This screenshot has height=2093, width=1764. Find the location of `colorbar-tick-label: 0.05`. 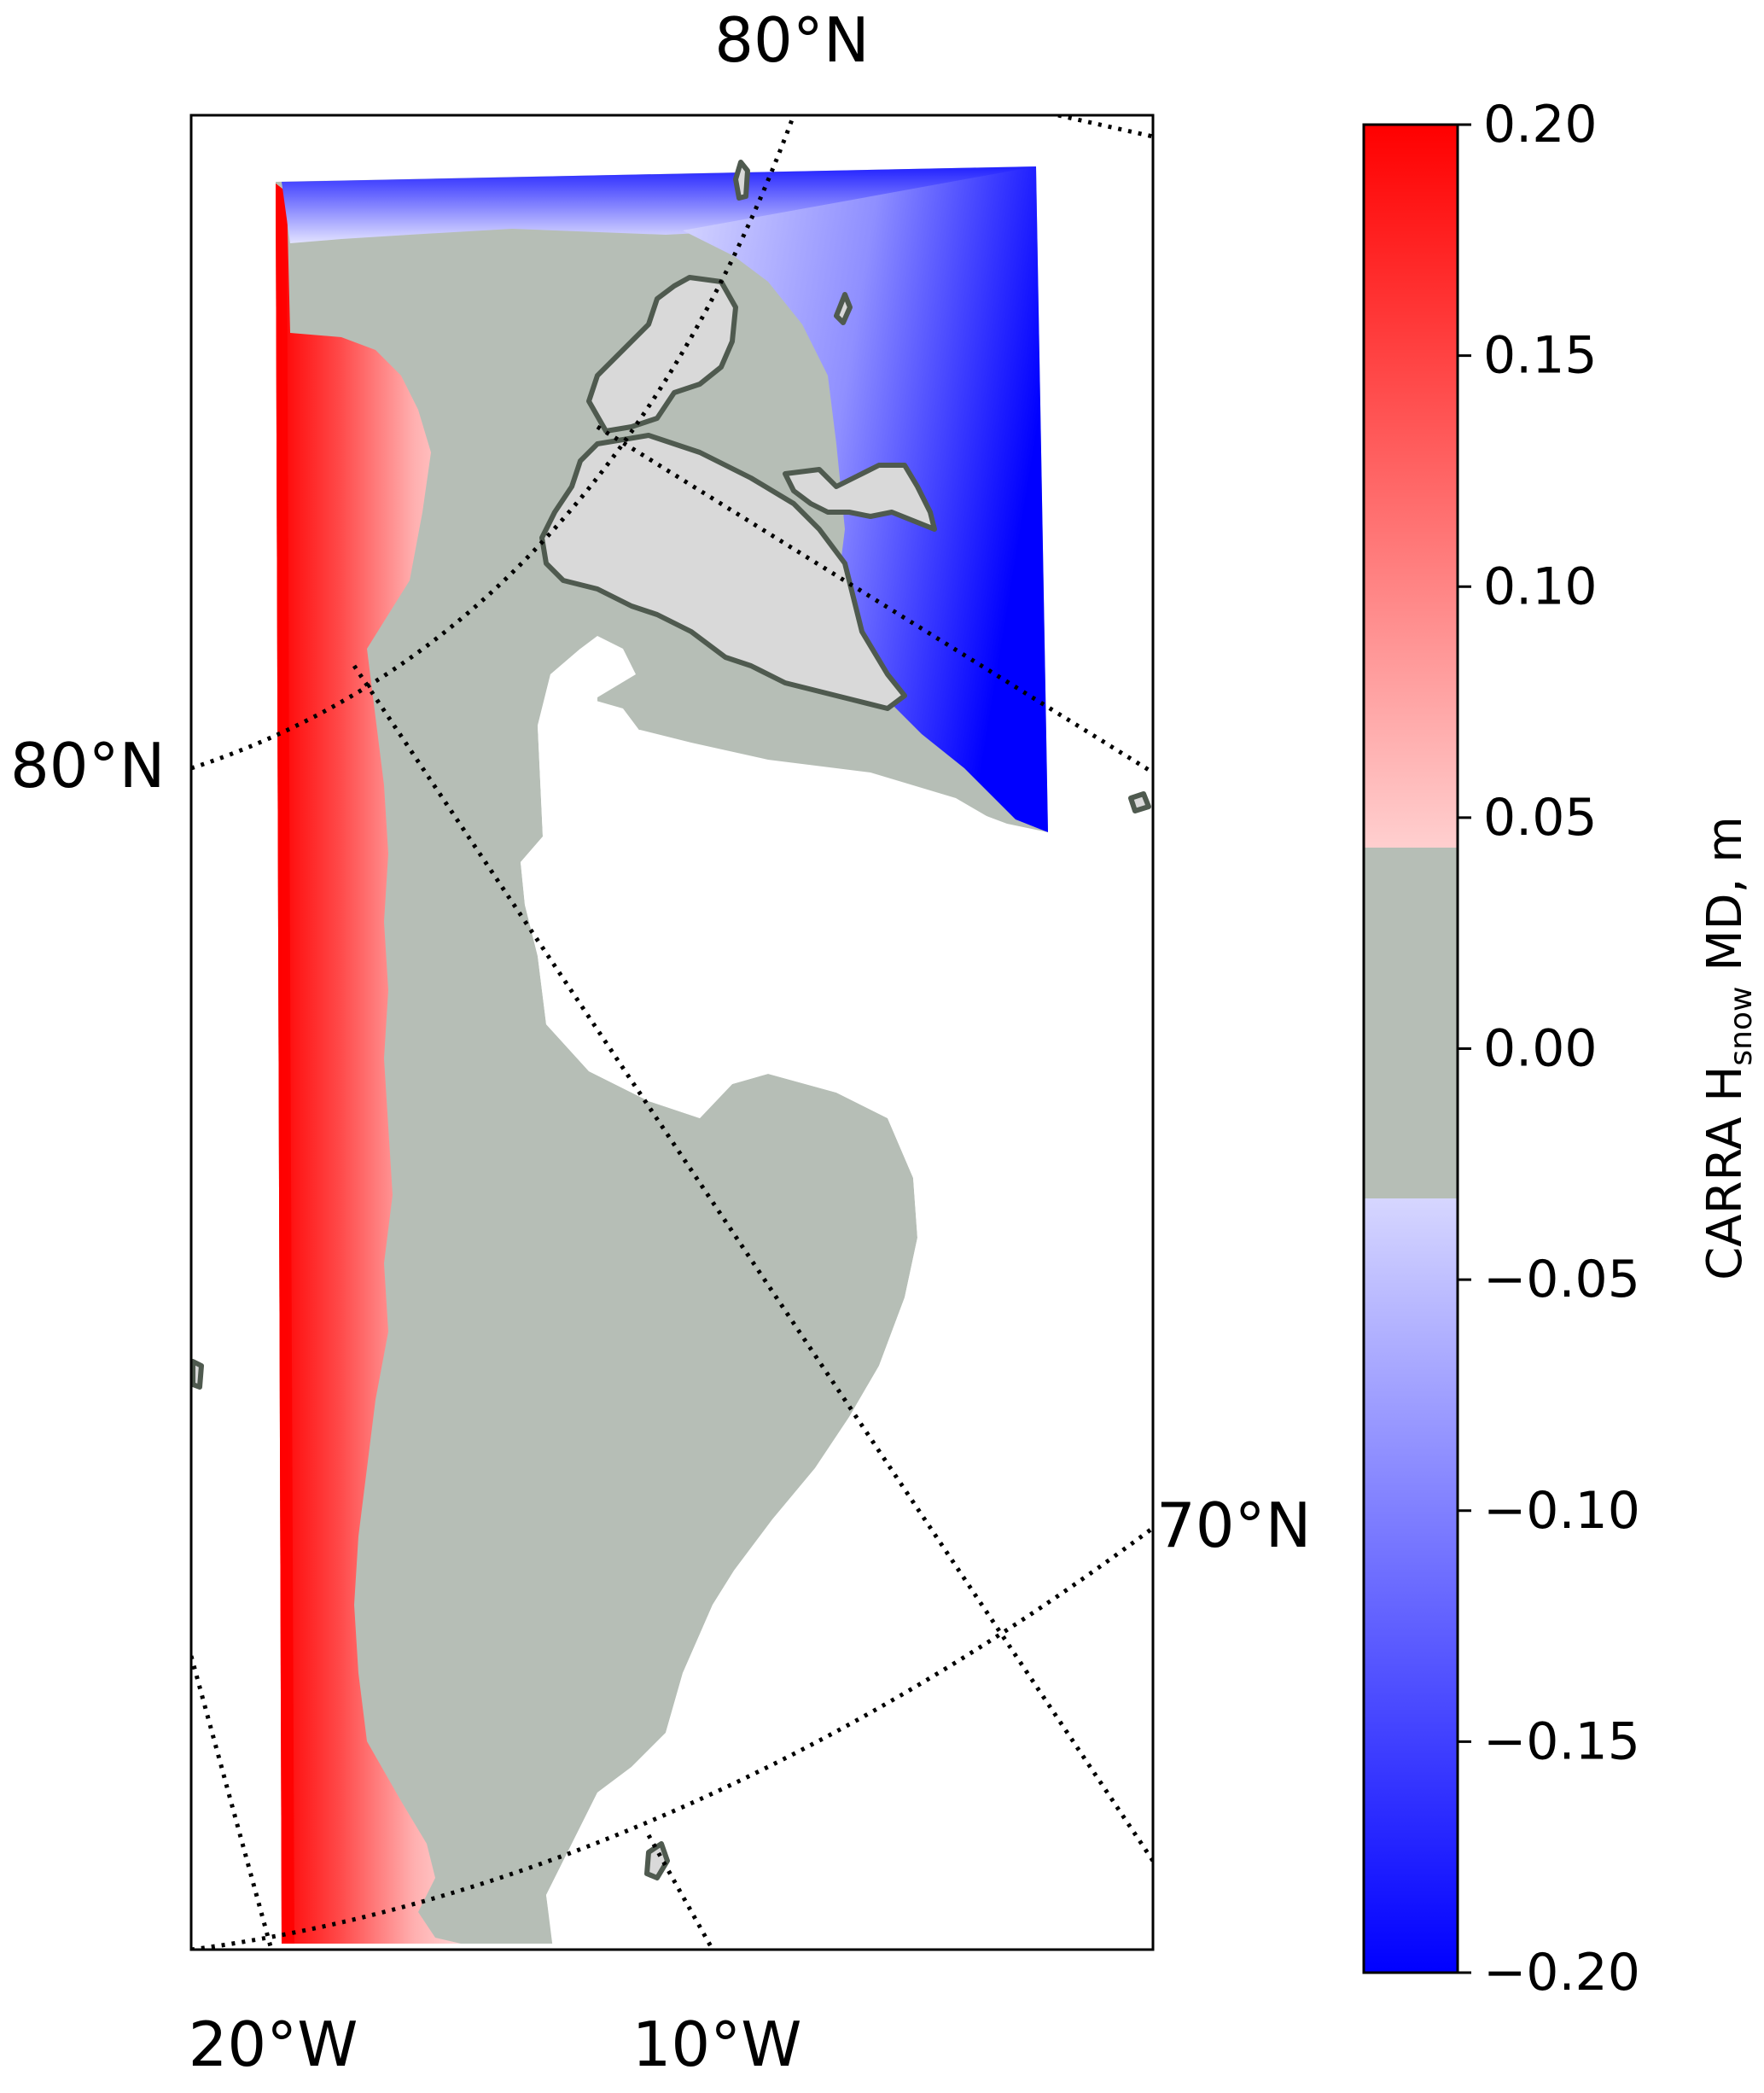

colorbar-tick-label: 0.05 is located at coordinates (1541, 818).